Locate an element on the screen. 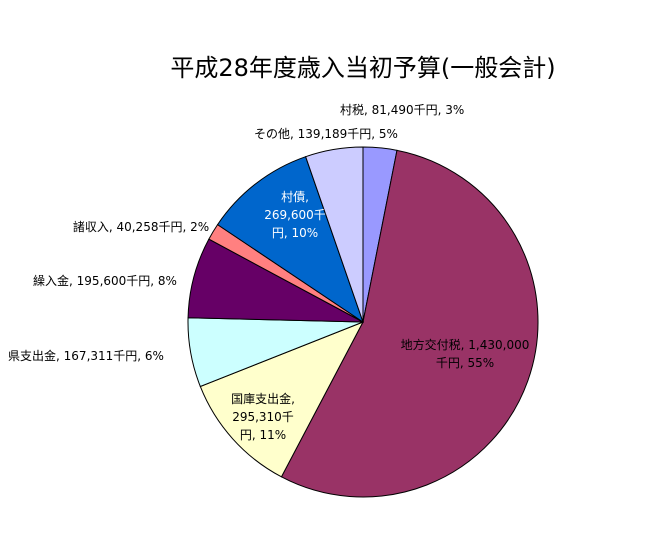  slice-label-2: 国庫支出金, 295,310千円, 11% is located at coordinates (263, 416).